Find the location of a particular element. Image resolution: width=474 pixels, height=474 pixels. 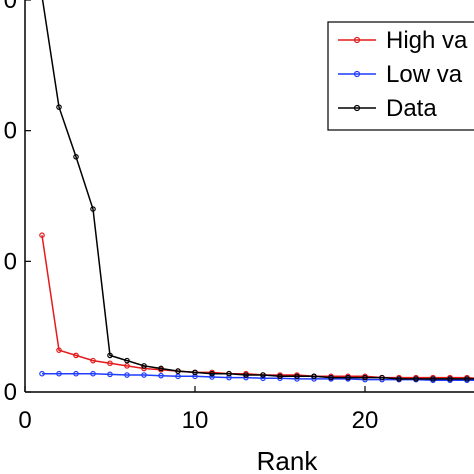

legend: High va Low va Data is located at coordinates (400, 76).